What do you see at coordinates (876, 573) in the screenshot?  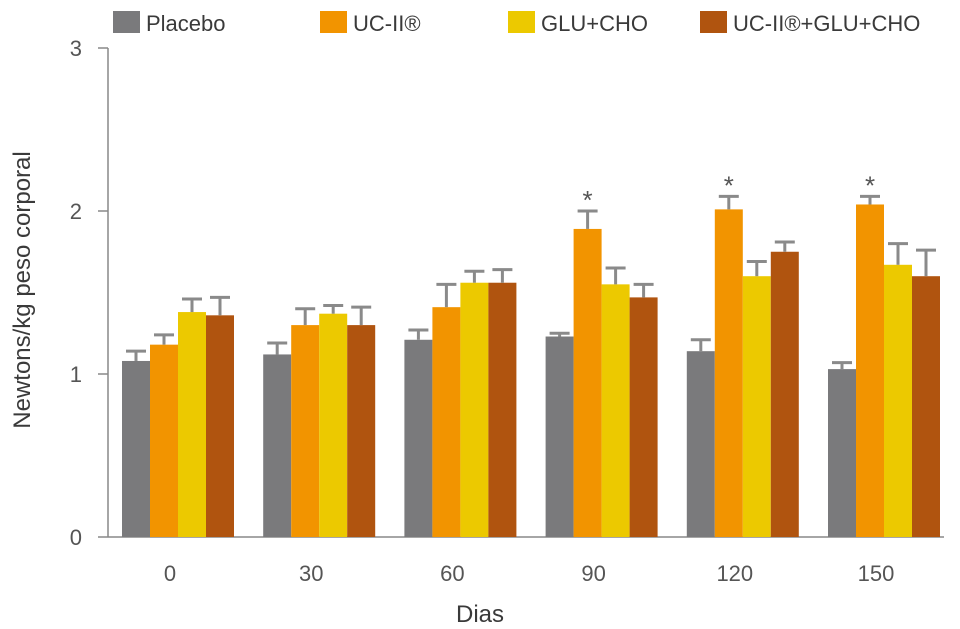 I see `x-tick-label: 150` at bounding box center [876, 573].